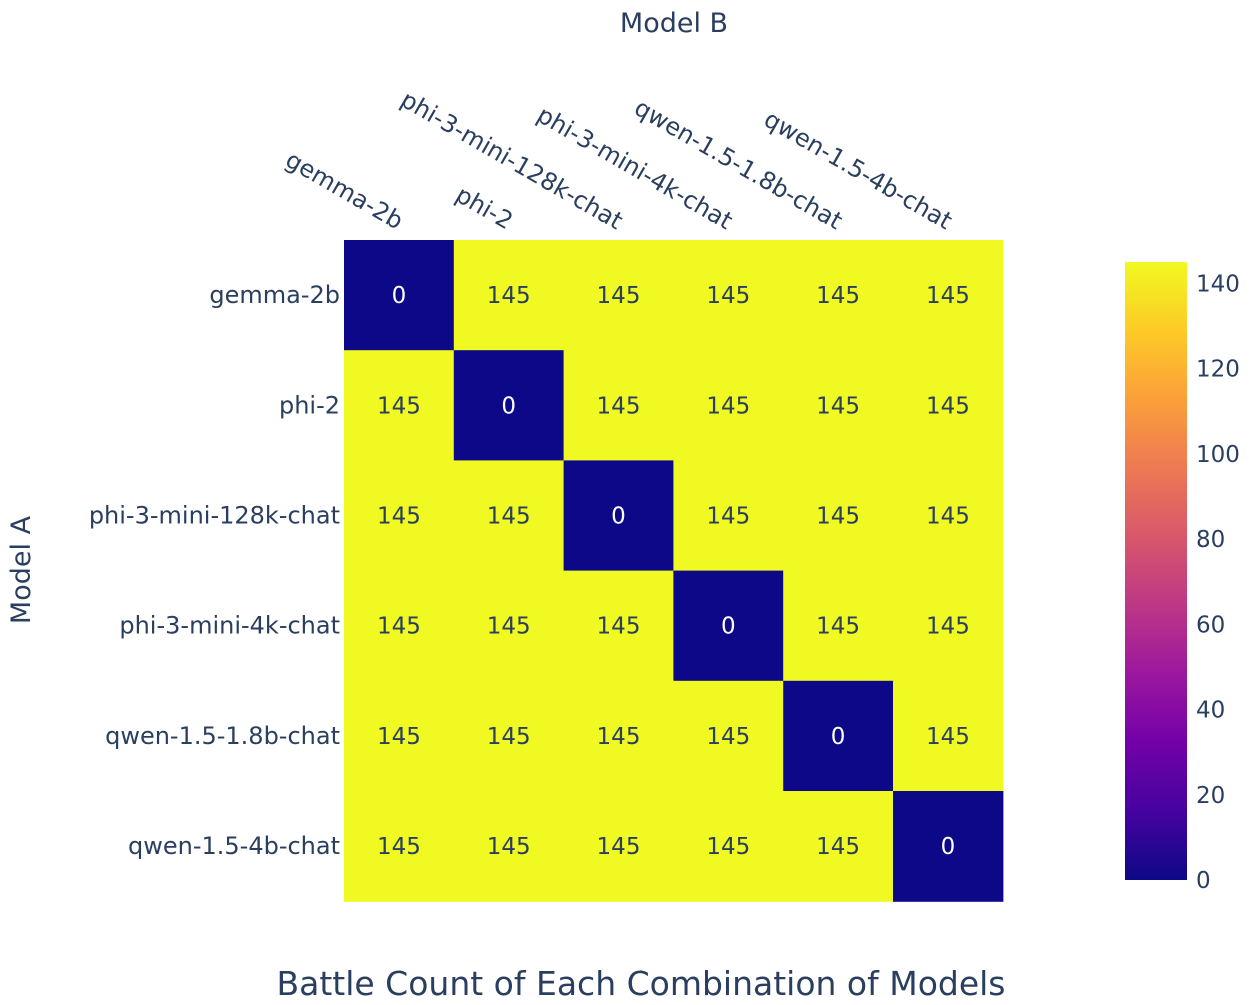 The width and height of the screenshot is (1249, 1005). Describe the element at coordinates (674, 23) in the screenshot. I see `x-axis-title: Model B` at that location.